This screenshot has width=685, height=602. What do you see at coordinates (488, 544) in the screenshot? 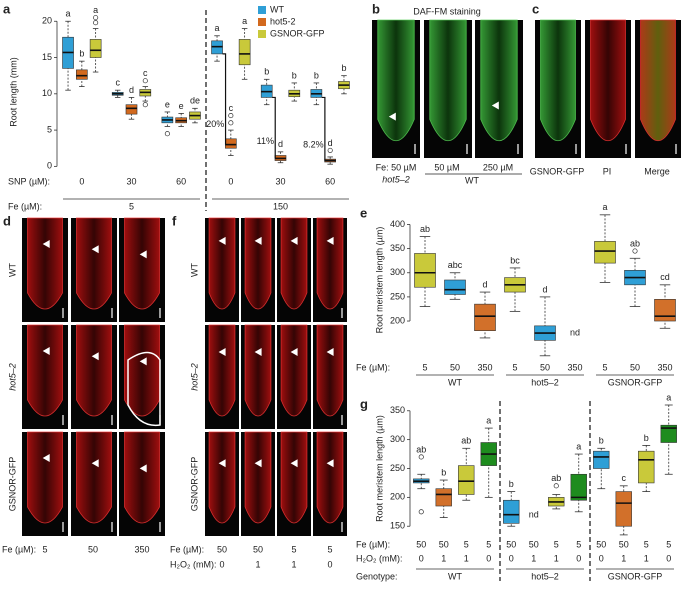
I see `x-tick-label: 5` at bounding box center [488, 544].